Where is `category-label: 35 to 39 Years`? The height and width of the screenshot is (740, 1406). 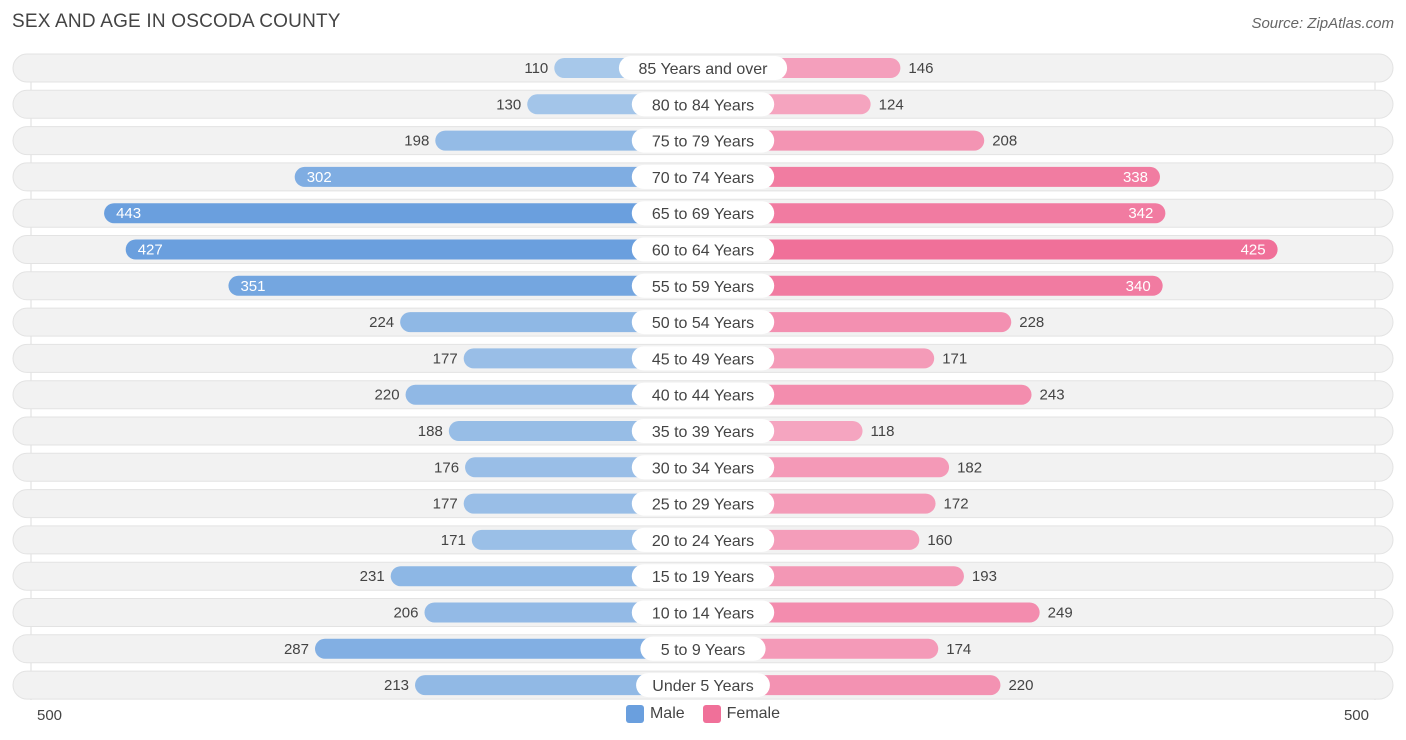
category-label: 35 to 39 Years is located at coordinates (703, 432).